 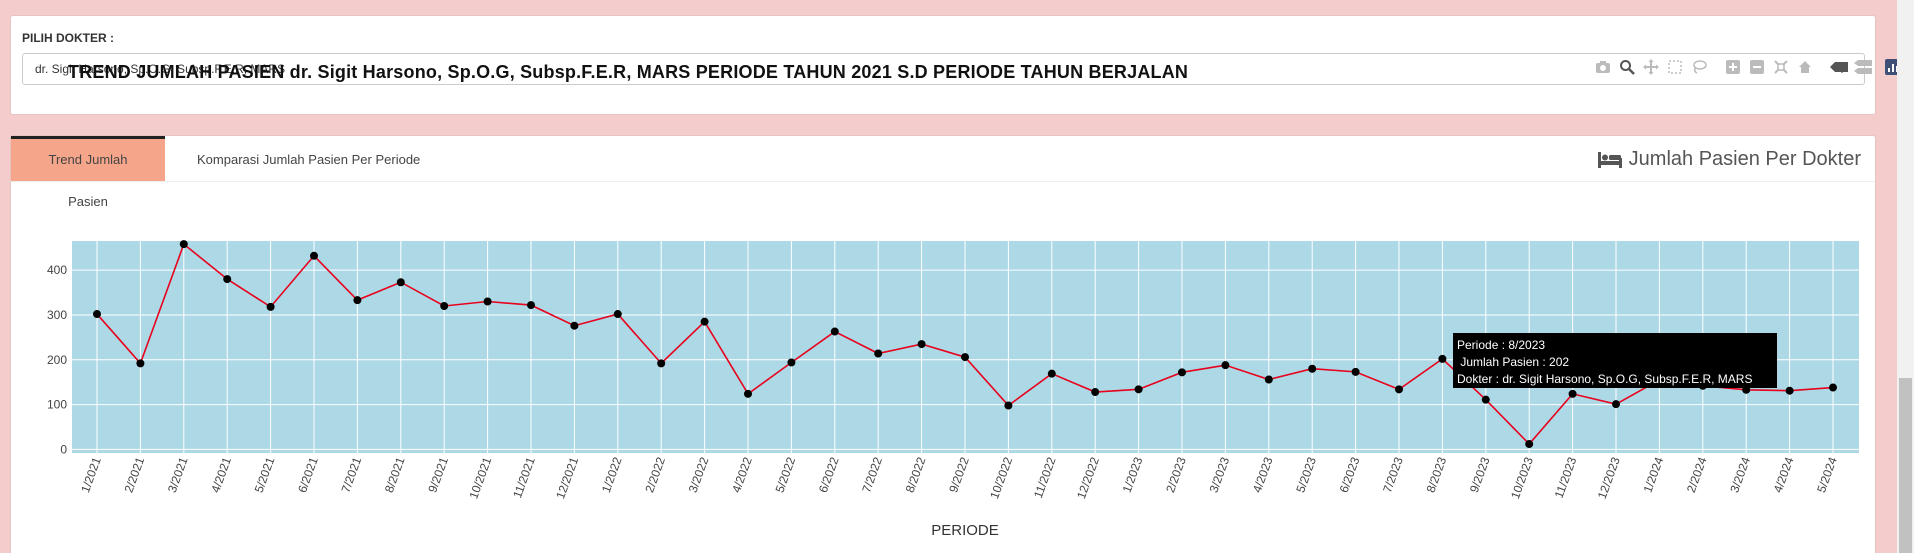 What do you see at coordinates (1393, 475) in the screenshot?
I see `x-tick-label: 7/2023` at bounding box center [1393, 475].